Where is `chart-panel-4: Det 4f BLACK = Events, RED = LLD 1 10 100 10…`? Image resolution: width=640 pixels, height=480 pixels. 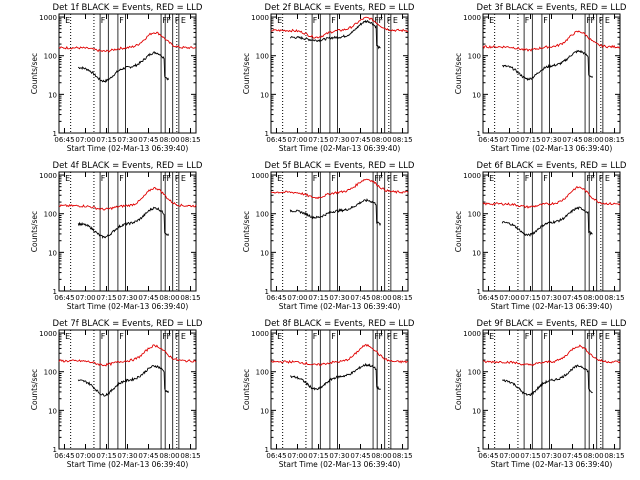 chart-panel-4: Det 4f BLACK = Events, RED = LLD 1 10 100 10… is located at coordinates (116, 236).